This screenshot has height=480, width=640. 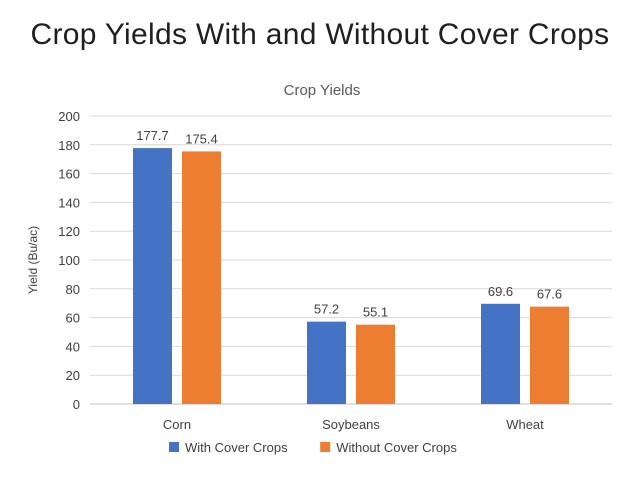 I want to click on x-tick-label: Corn, so click(x=177, y=424).